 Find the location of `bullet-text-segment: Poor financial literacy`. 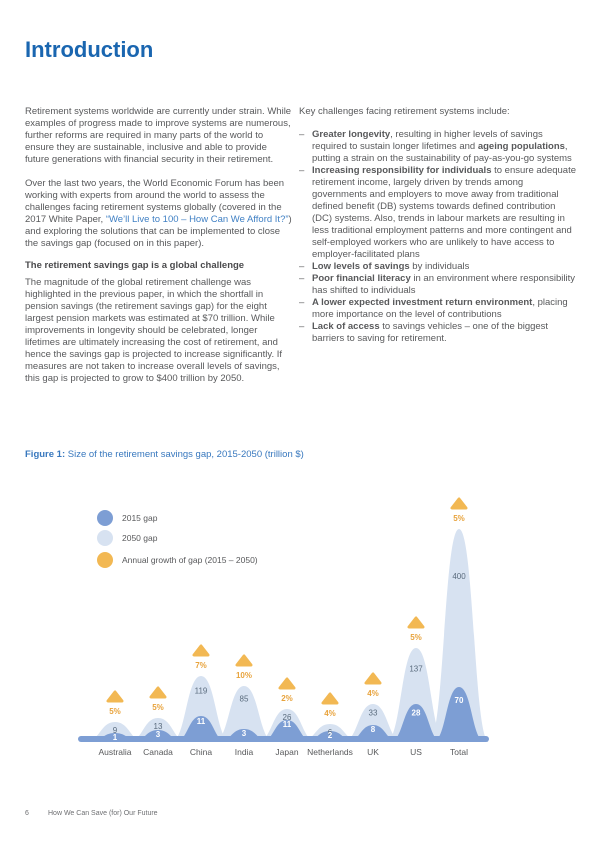

bullet-text-segment: Poor financial literacy is located at coordinates (361, 278).